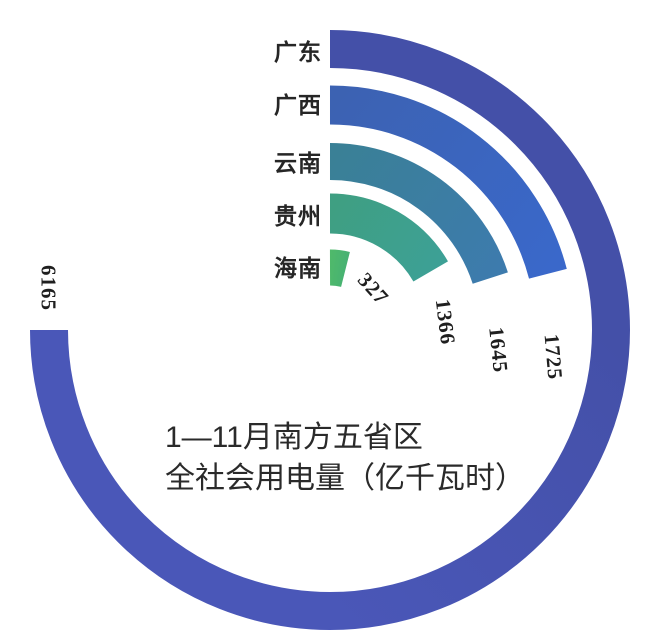  Describe the element at coordinates (294, 437) in the screenshot. I see `chart-title-line1: 1—11月南方五省区` at that location.